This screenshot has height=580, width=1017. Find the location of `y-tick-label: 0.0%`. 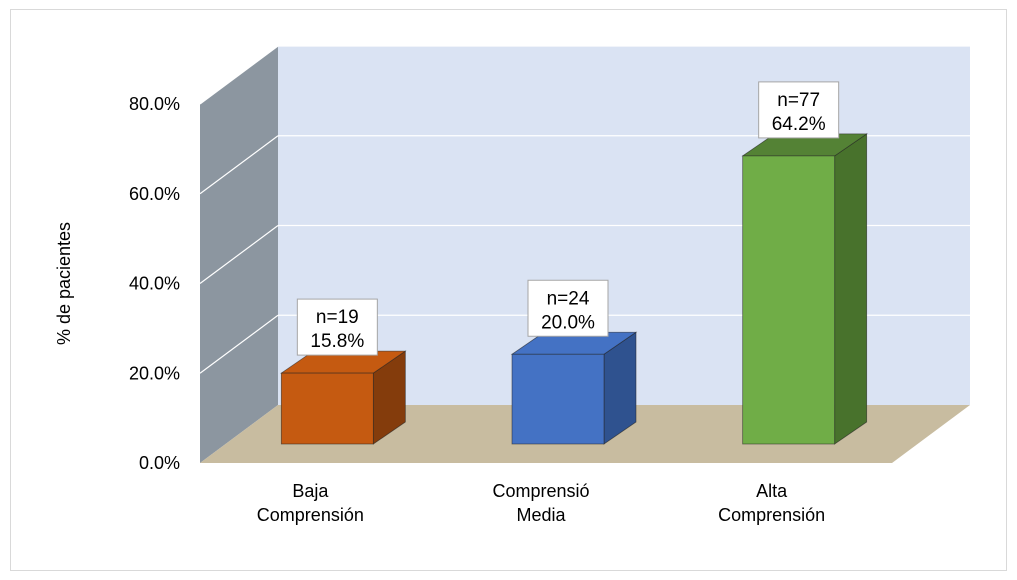

y-tick-label: 0.0% is located at coordinates (159, 463).